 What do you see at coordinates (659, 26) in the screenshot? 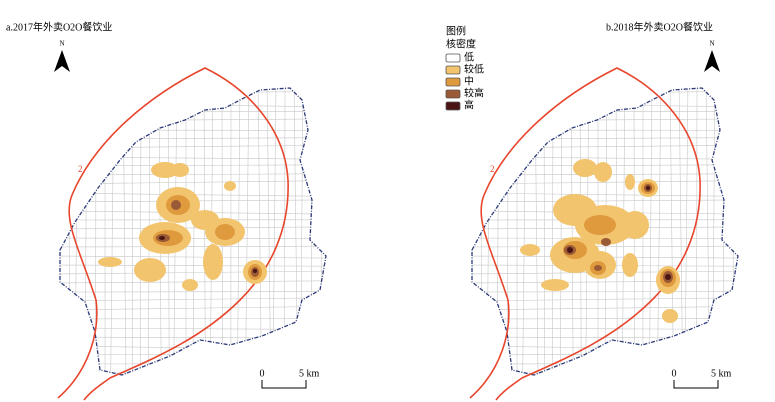
I see `panel-title: b.2018年外卖O2O餐饮业` at bounding box center [659, 26].